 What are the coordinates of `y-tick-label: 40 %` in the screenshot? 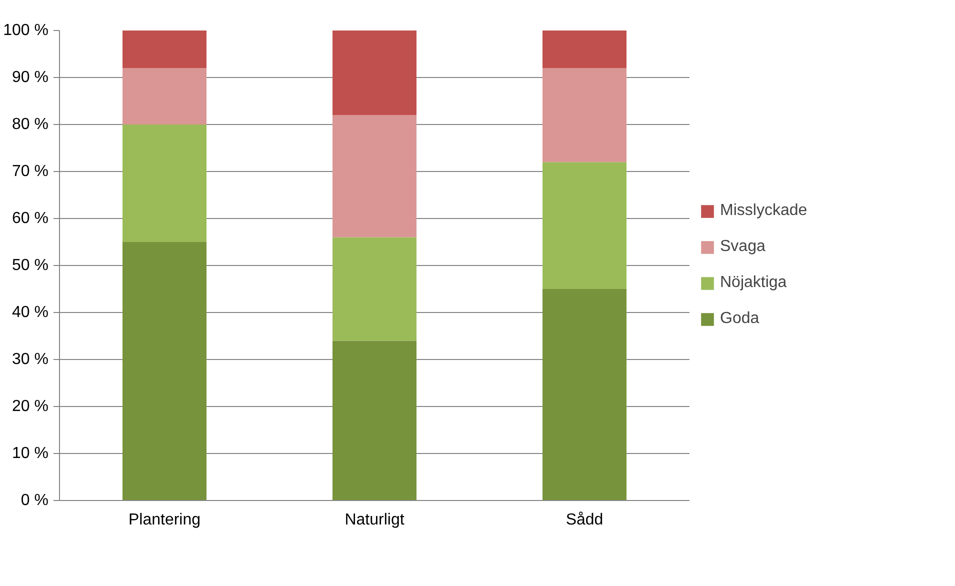 It's located at (30, 312).